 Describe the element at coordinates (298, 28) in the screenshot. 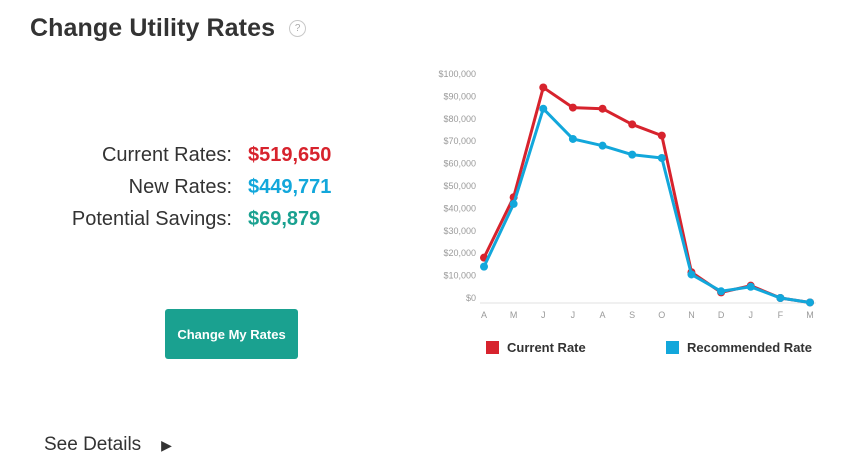

I see `help-icon: ?` at that location.